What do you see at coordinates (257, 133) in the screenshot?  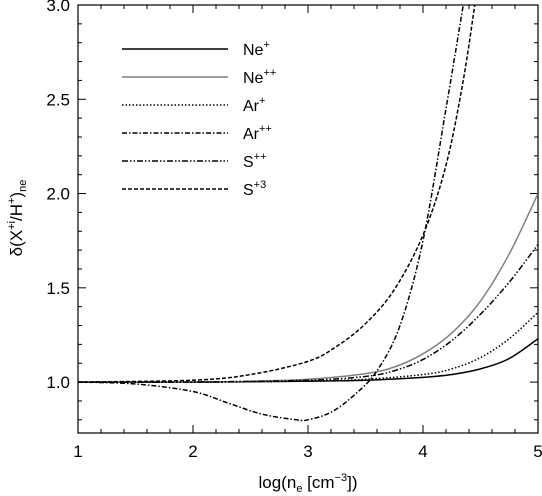 I see `legend-label-3: Ar++` at bounding box center [257, 133].